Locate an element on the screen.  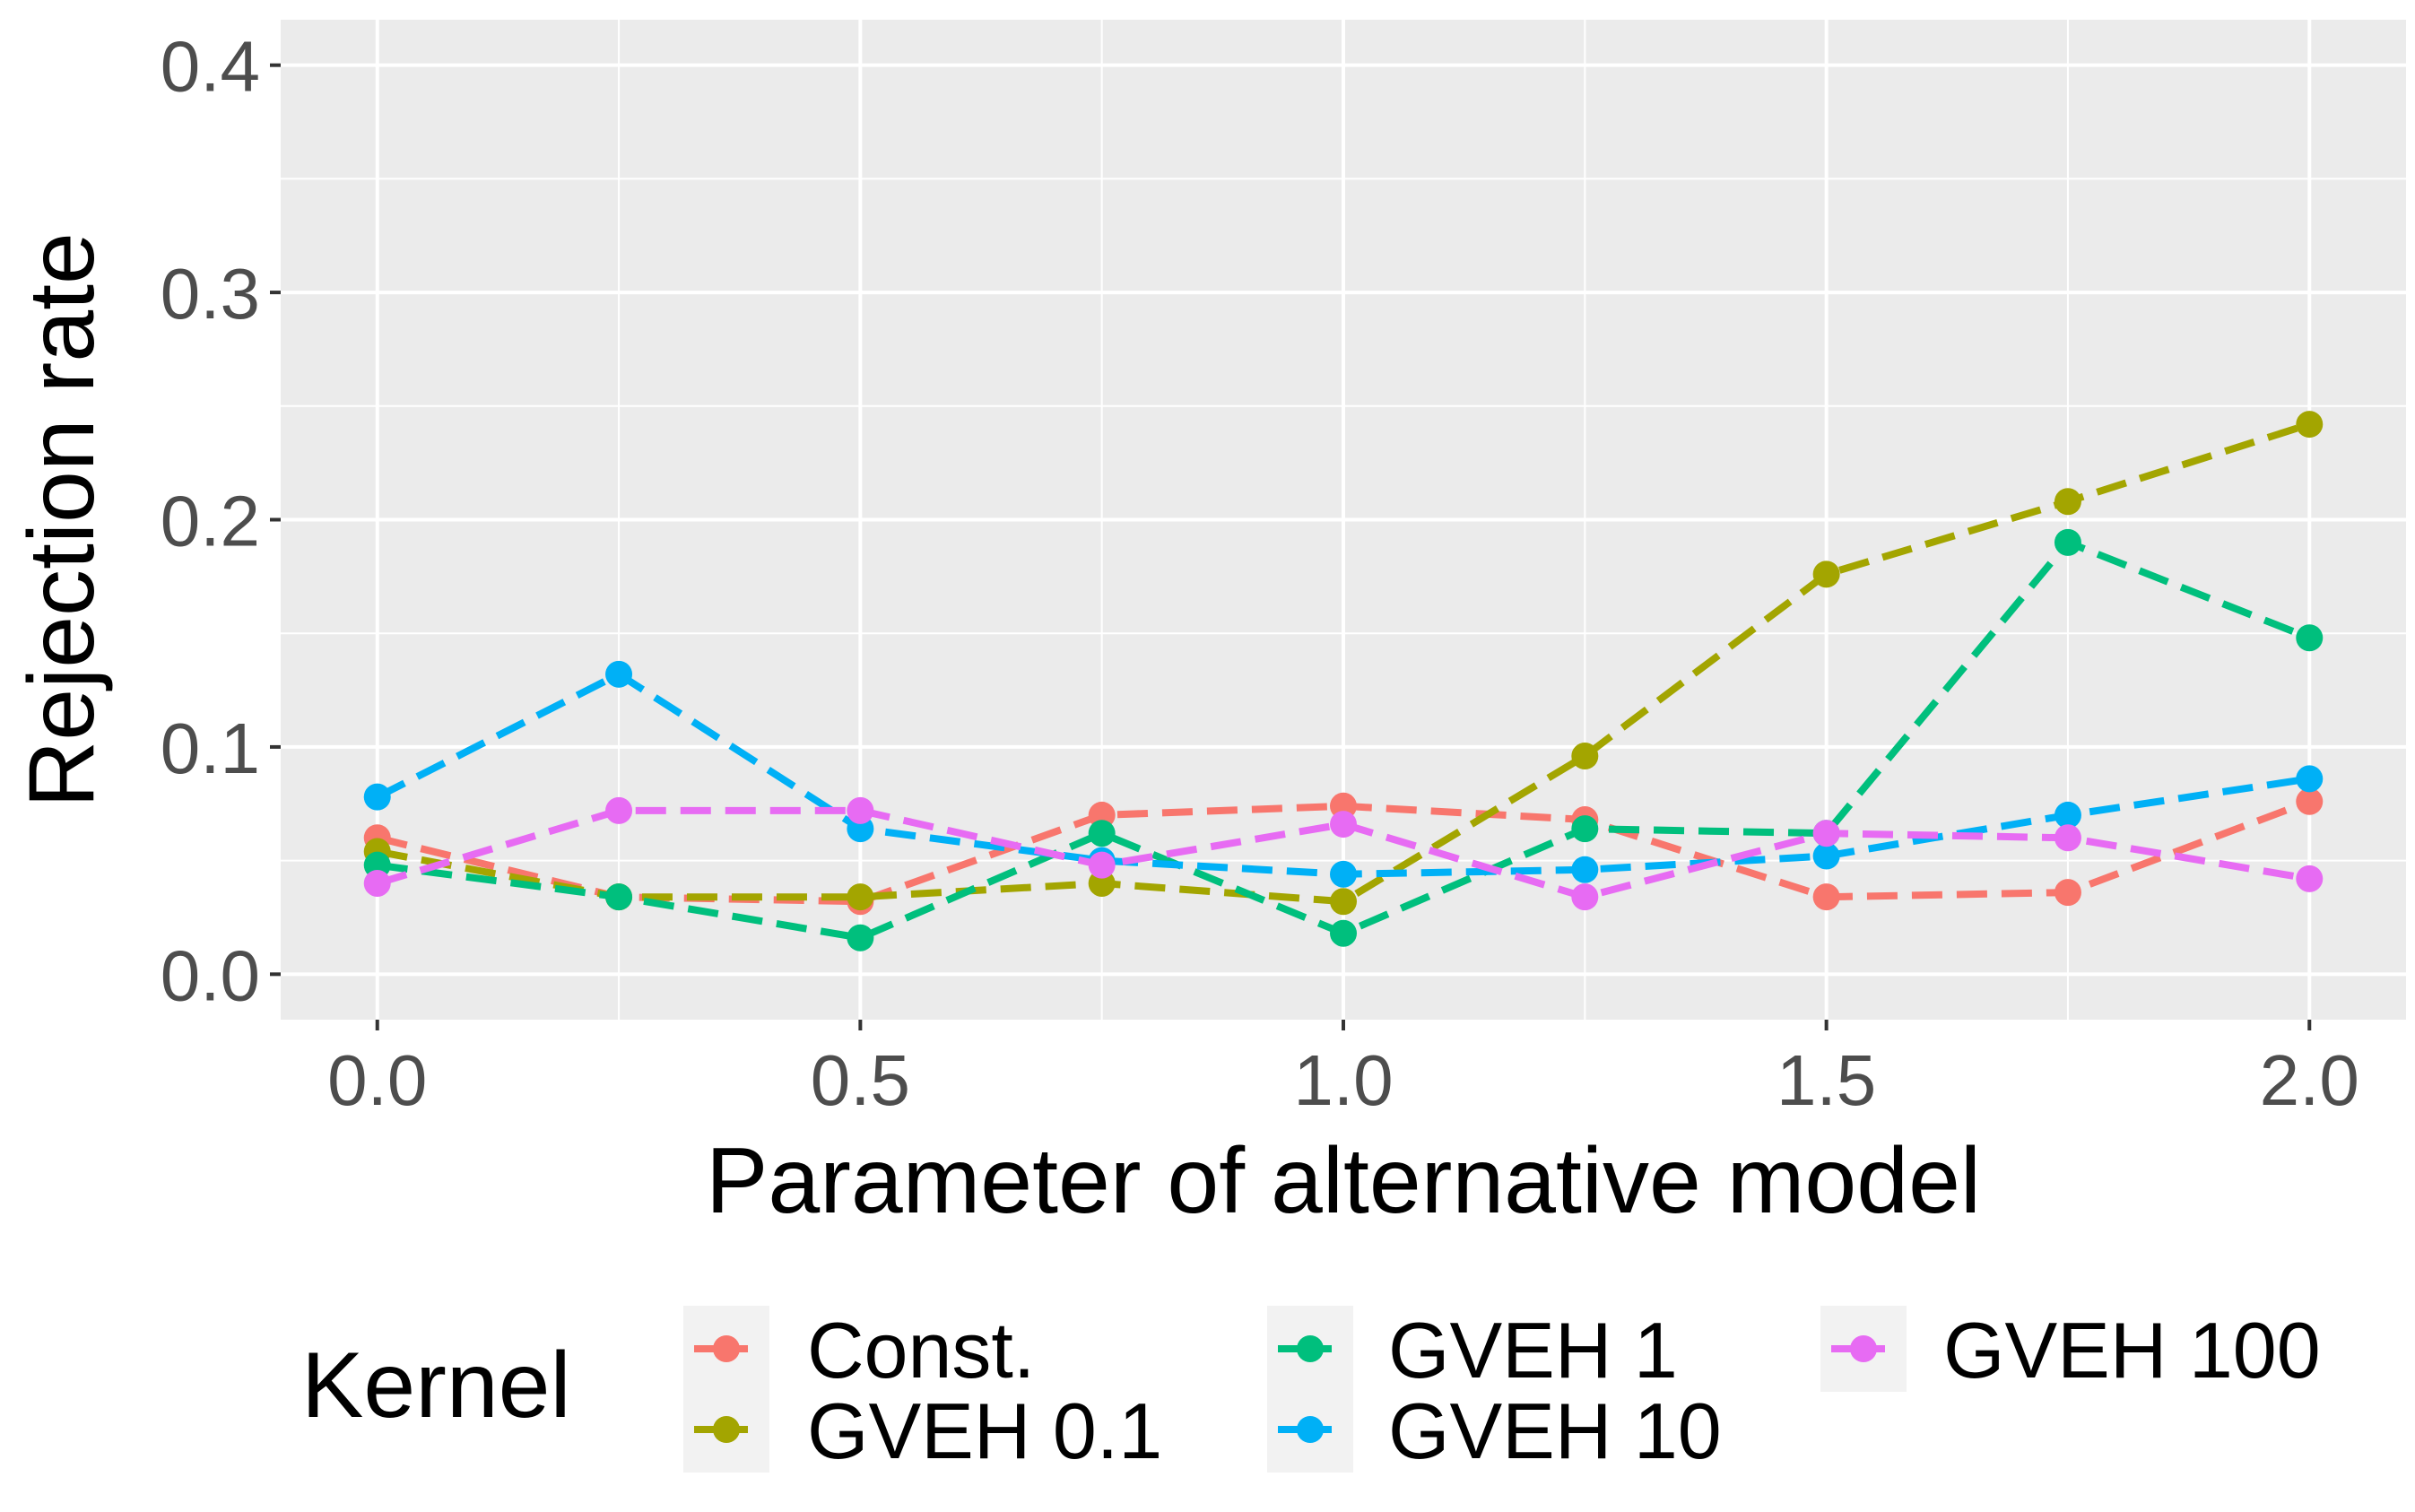
legend-item: GVEH 0.1 is located at coordinates (923, 1430).